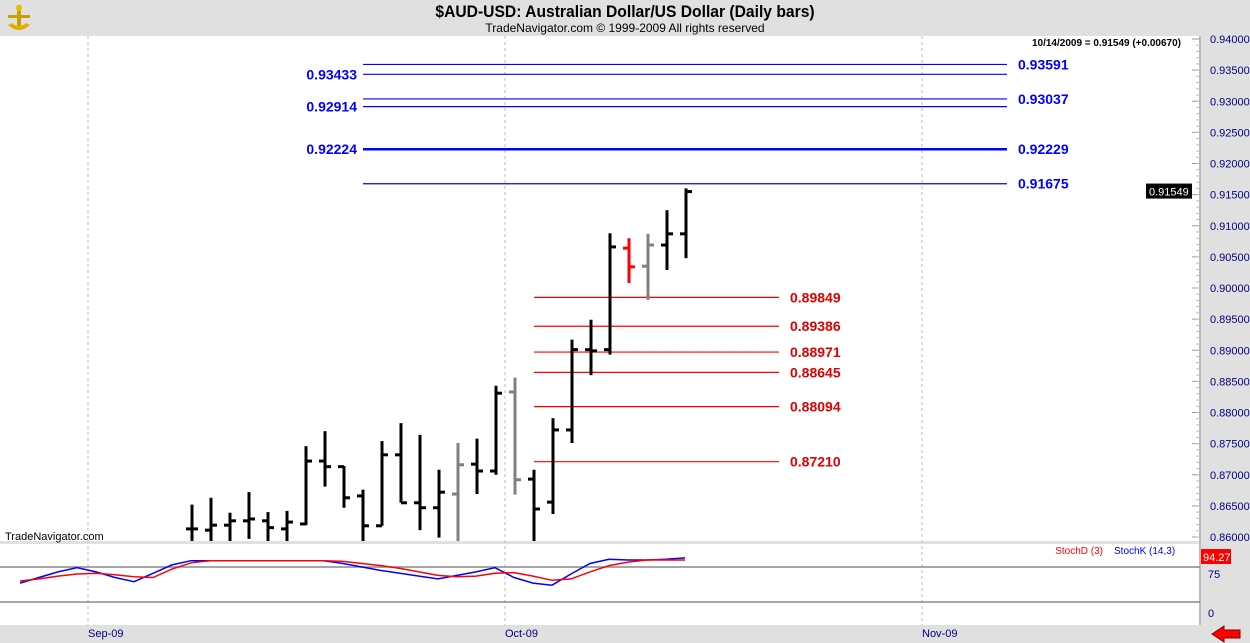  Describe the element at coordinates (939, 634) in the screenshot. I see `x-tick-label: Nov-09` at that location.